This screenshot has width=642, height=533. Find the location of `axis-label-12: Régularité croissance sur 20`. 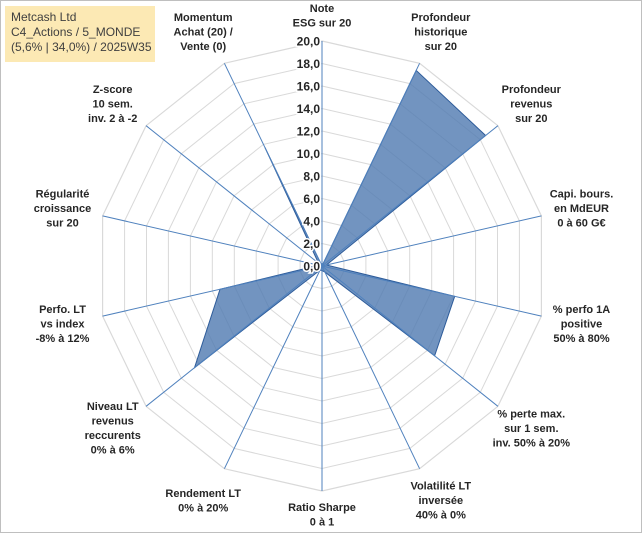

axis-label-12: Régularité croissance sur 20 is located at coordinates (62, 208).